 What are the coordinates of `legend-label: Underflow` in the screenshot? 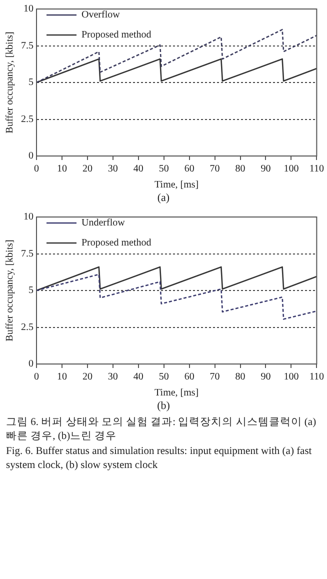 It's located at (104, 223).